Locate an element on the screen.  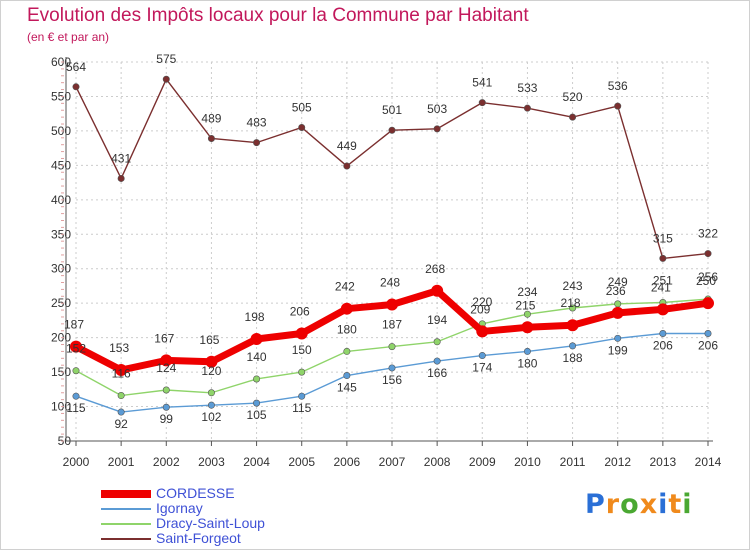
data-label: 152 is located at coordinates (76, 349).